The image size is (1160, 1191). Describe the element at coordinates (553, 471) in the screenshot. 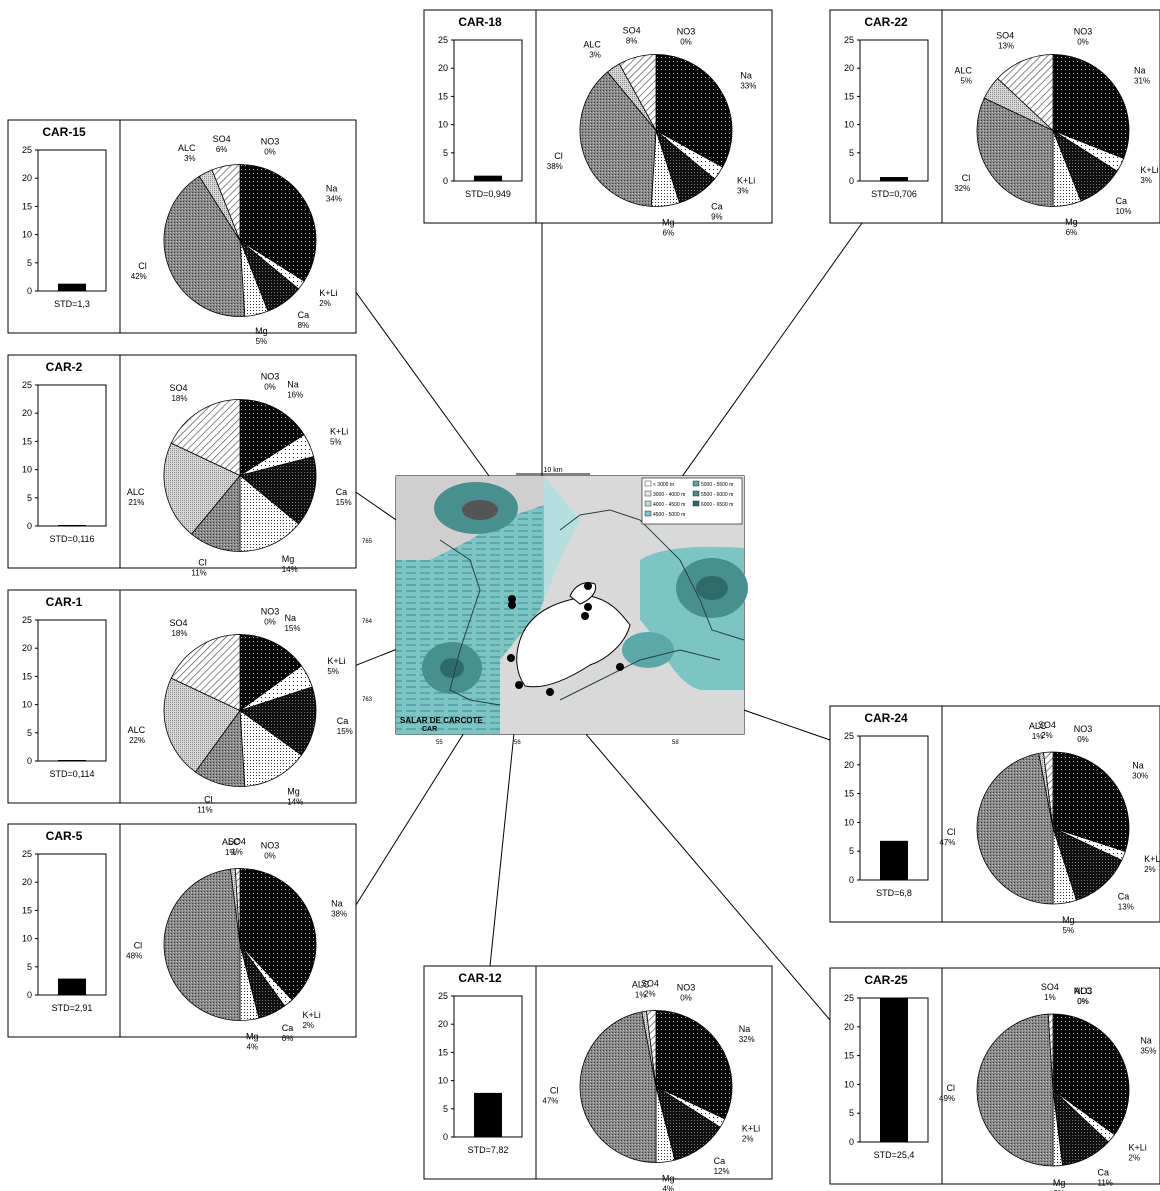

I see `map-scale-bar: 10 km` at that location.